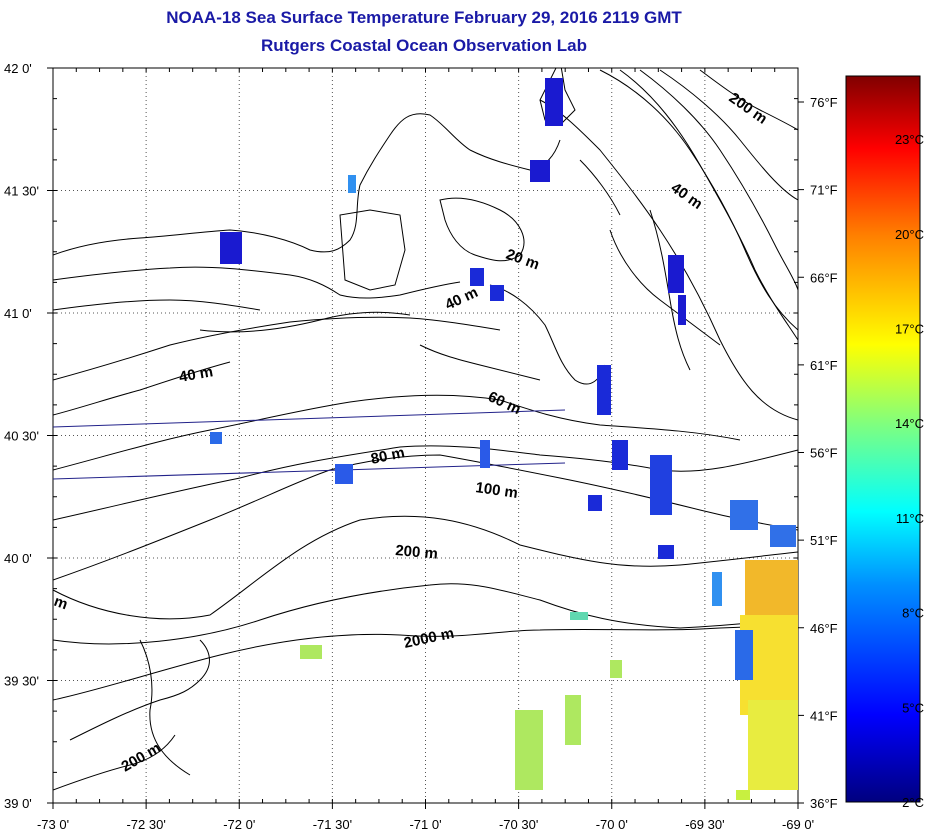  What do you see at coordinates (21, 681) in the screenshot?
I see `y-tick-label: 39 30'` at bounding box center [21, 681].